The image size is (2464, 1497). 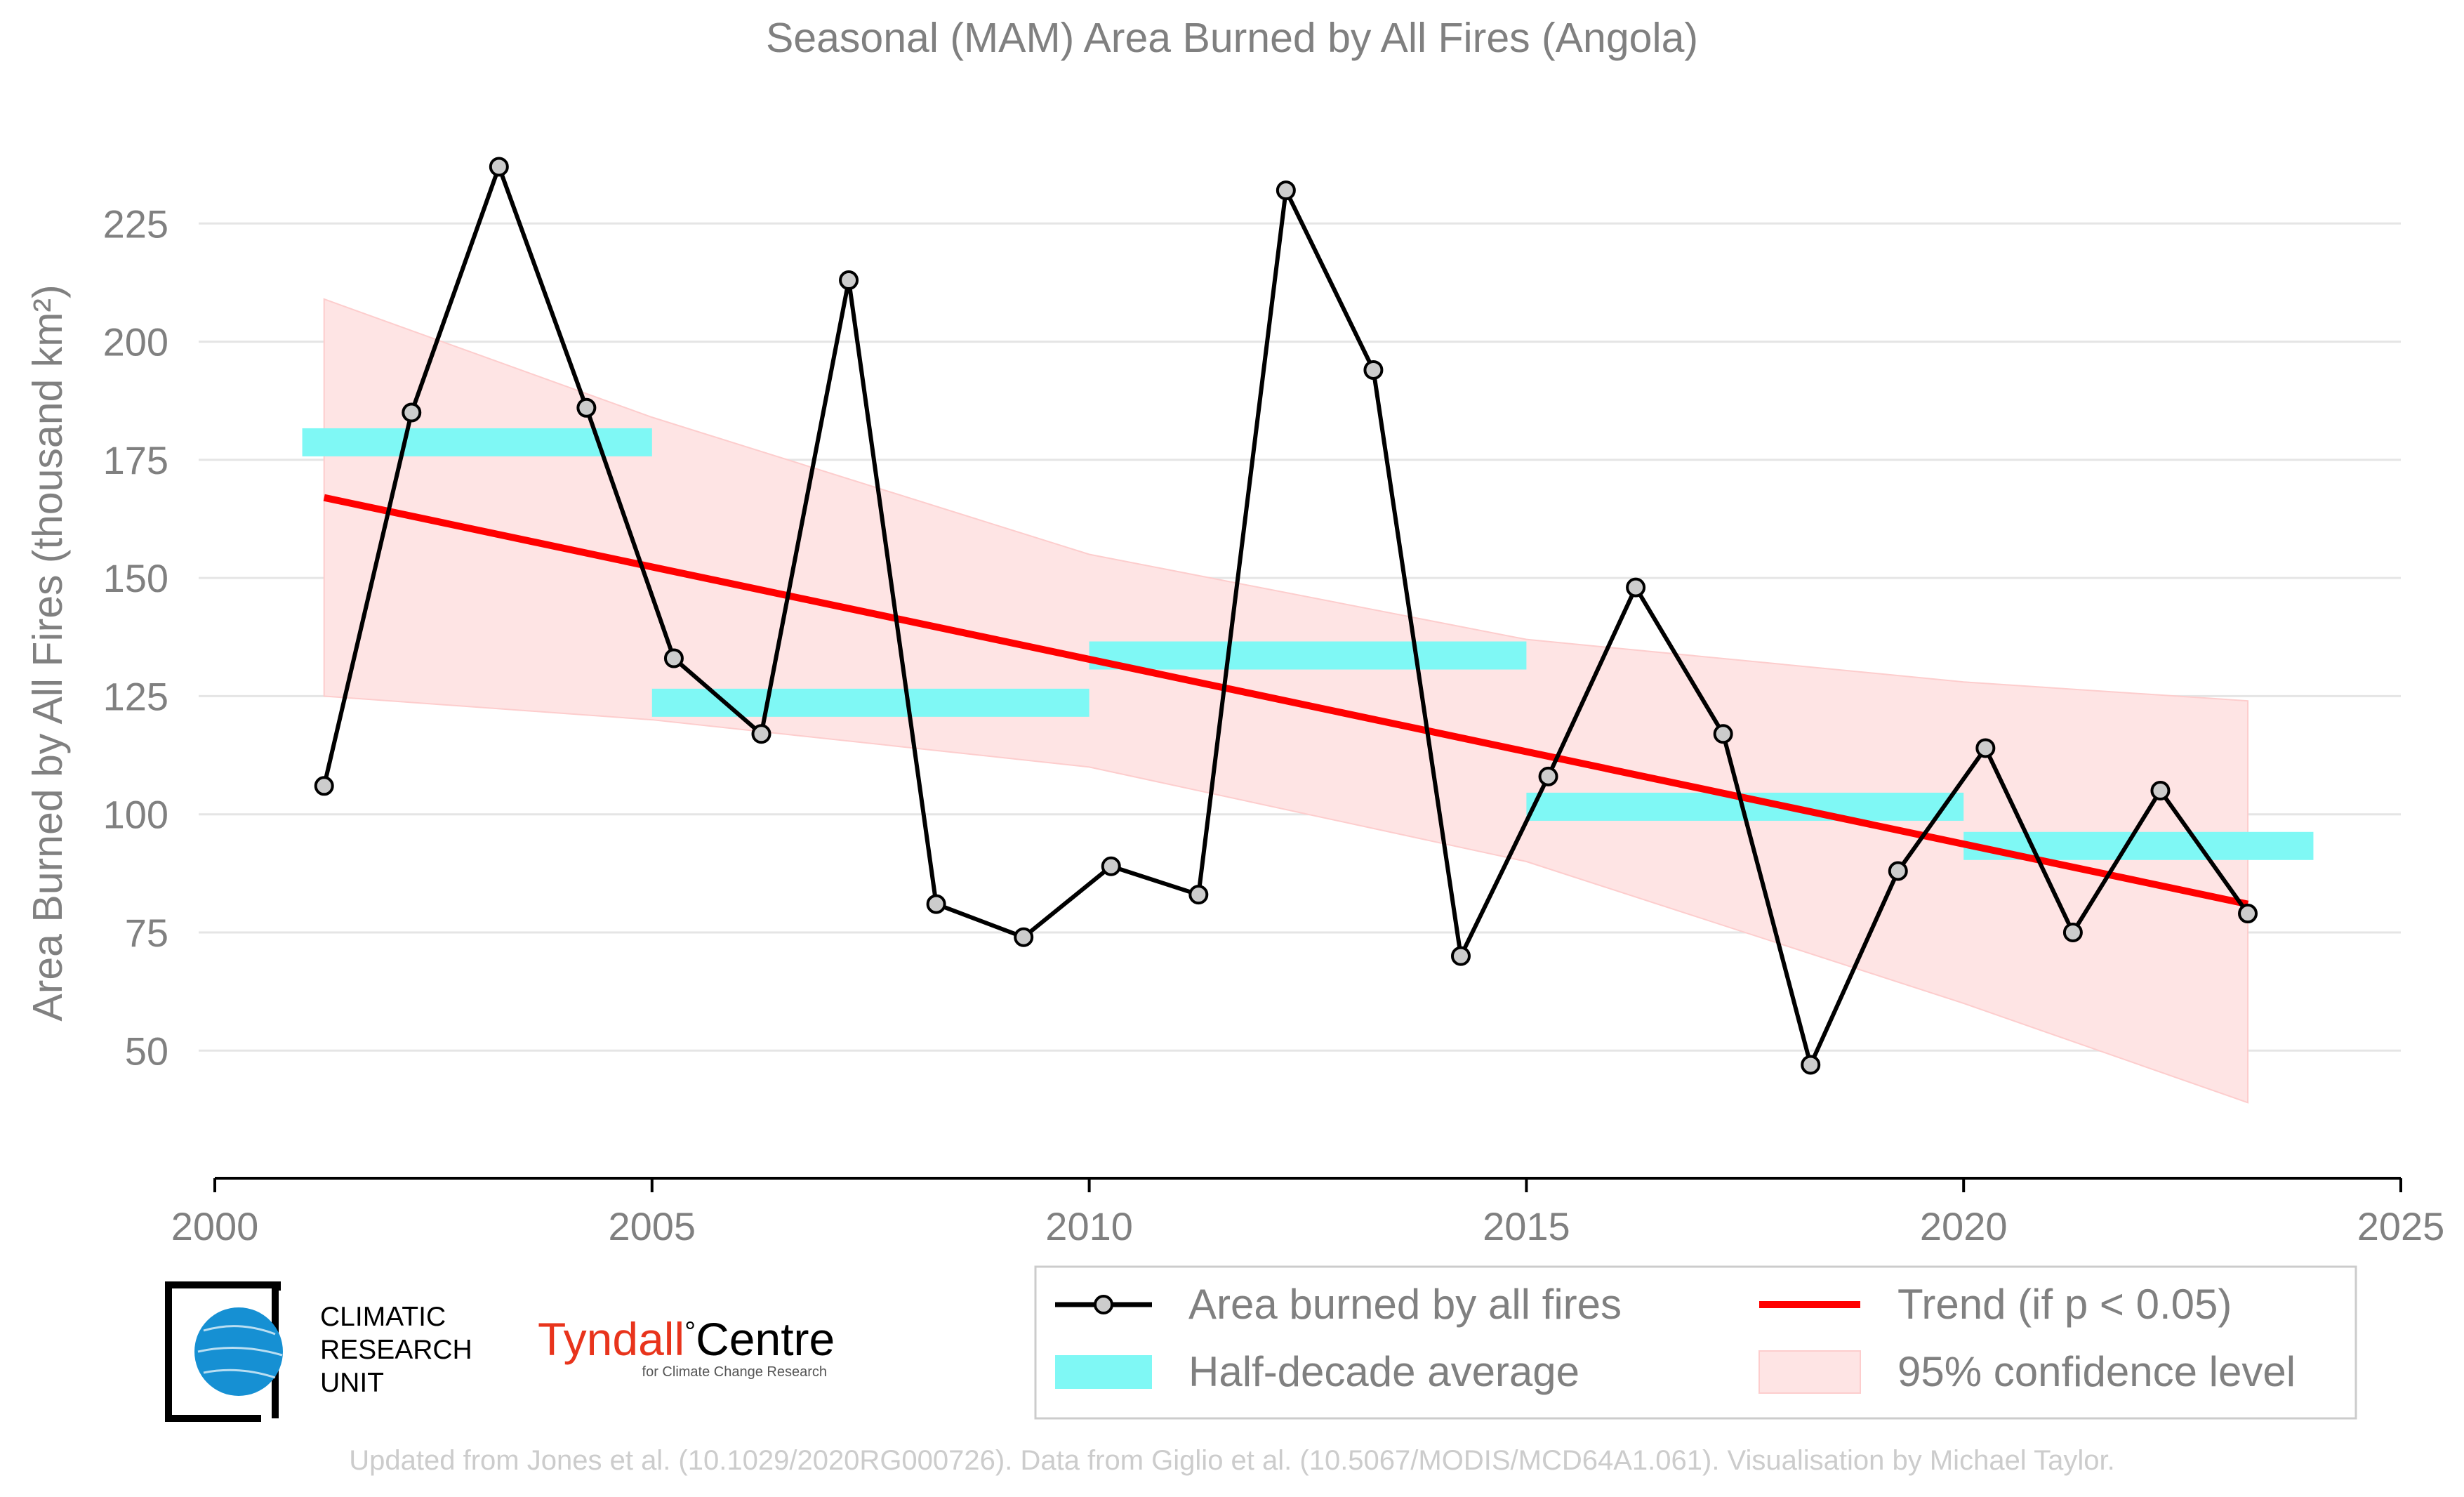 I want to click on cru-line-1: CLIMATIC, so click(x=383, y=1317).